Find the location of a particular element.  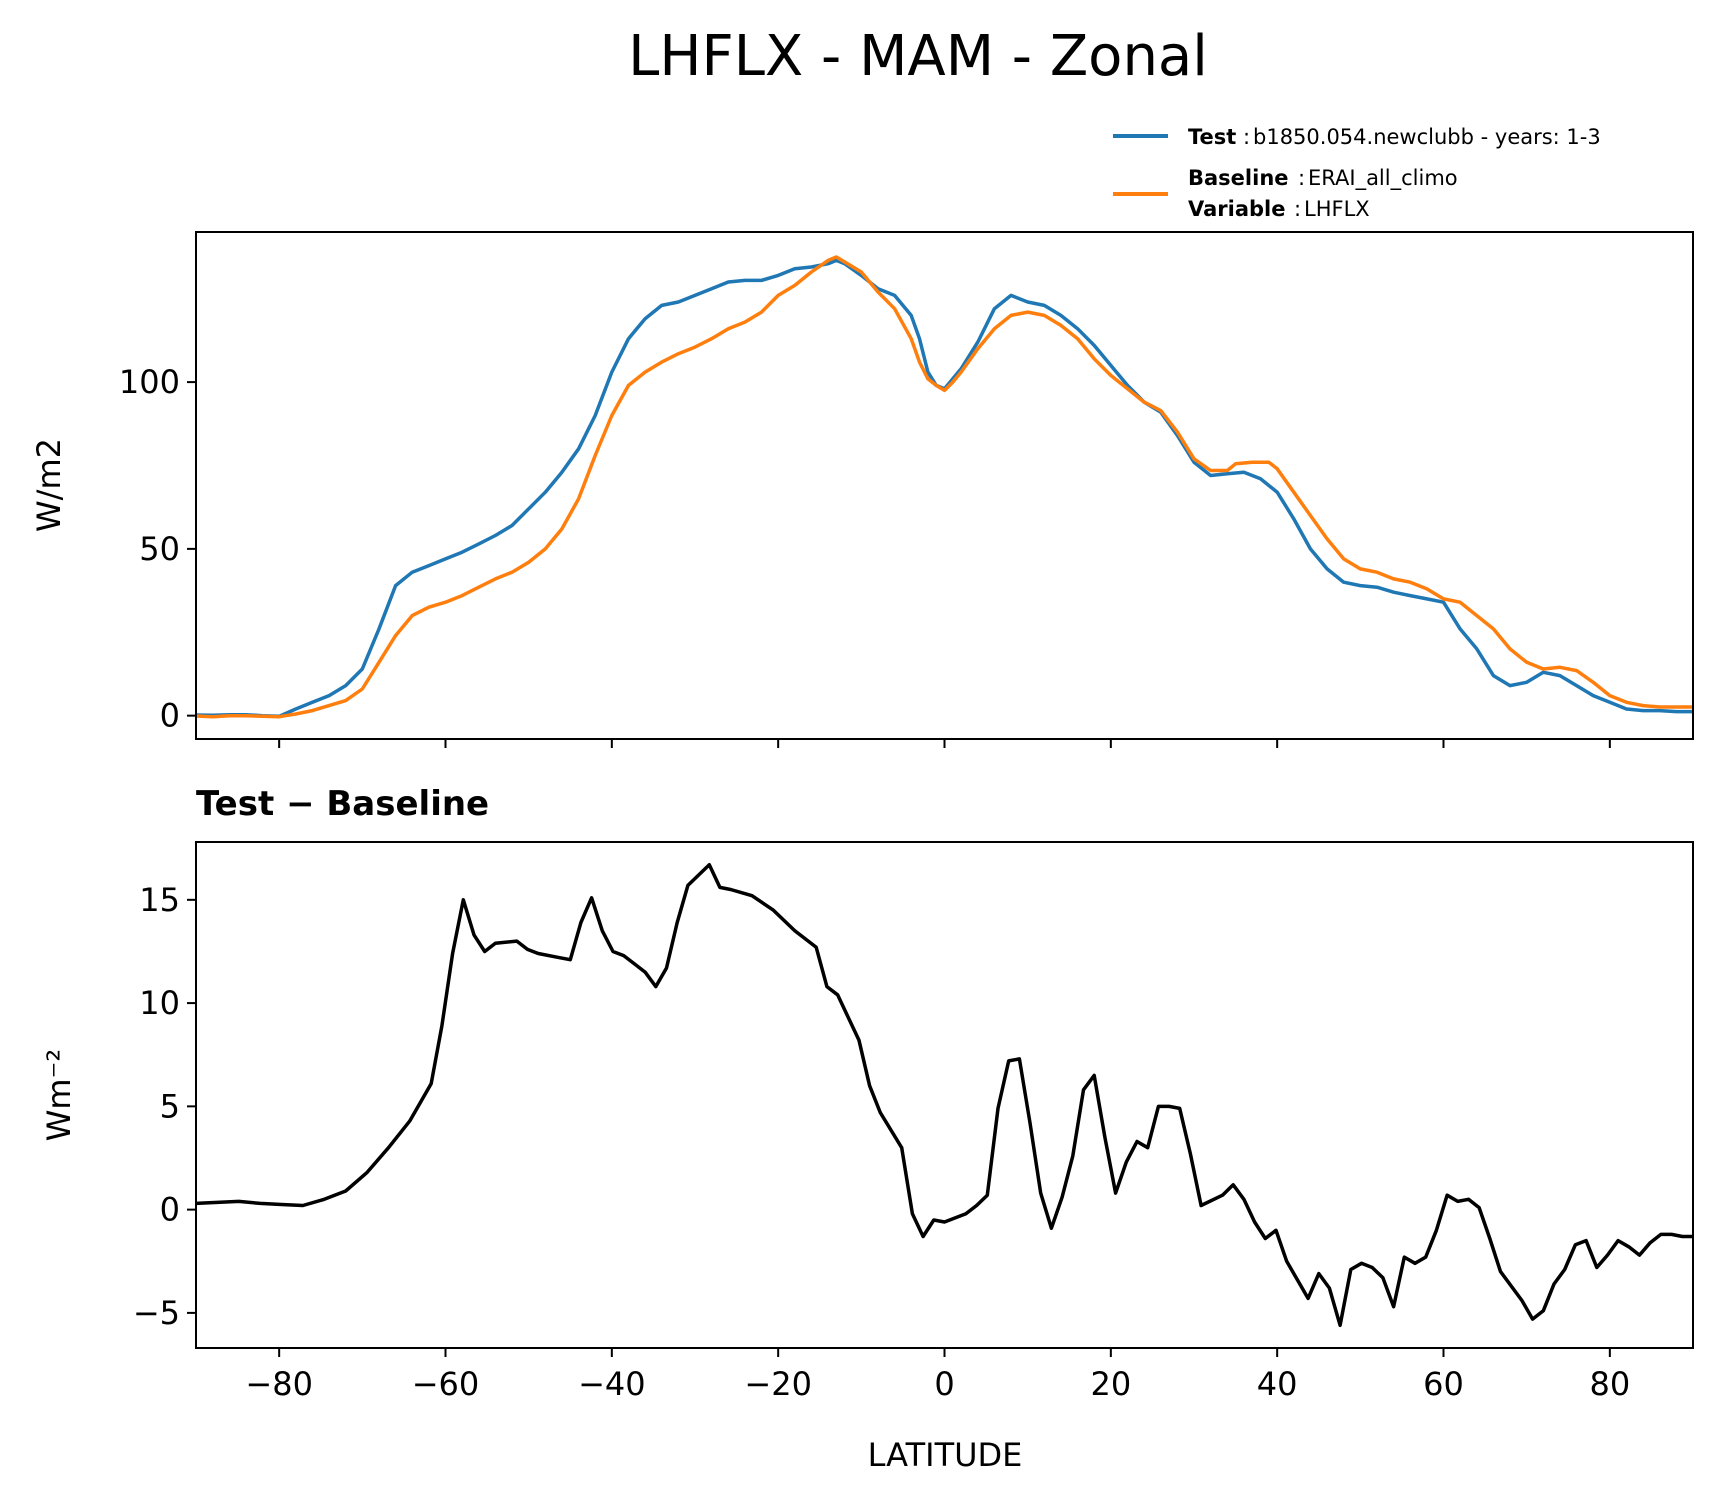

top-ytick-label: 50 is located at coordinates (159, 549).